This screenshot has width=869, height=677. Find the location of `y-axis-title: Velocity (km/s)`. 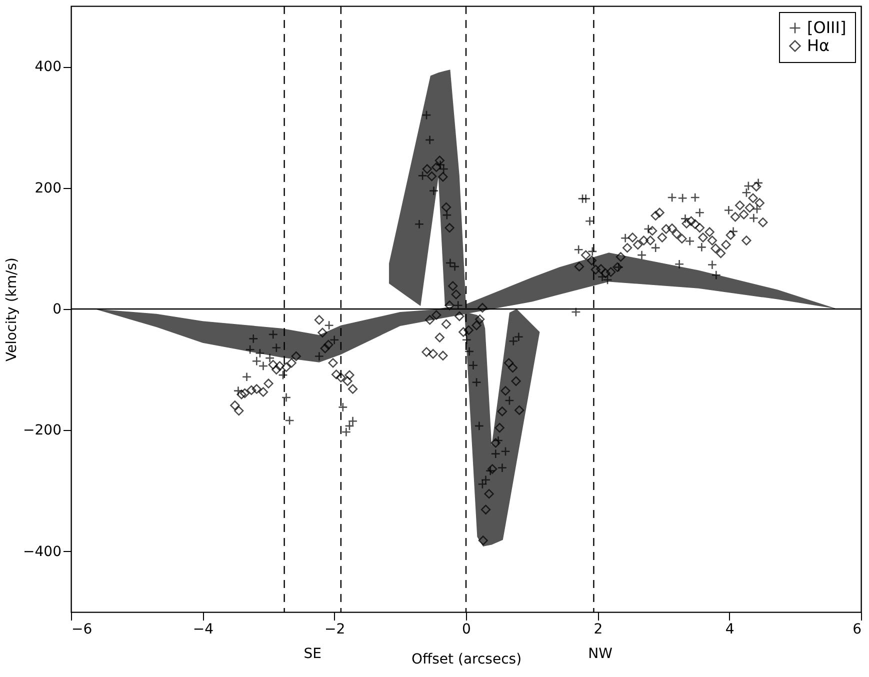

y-axis-title: Velocity (km/s) is located at coordinates (12, 309).